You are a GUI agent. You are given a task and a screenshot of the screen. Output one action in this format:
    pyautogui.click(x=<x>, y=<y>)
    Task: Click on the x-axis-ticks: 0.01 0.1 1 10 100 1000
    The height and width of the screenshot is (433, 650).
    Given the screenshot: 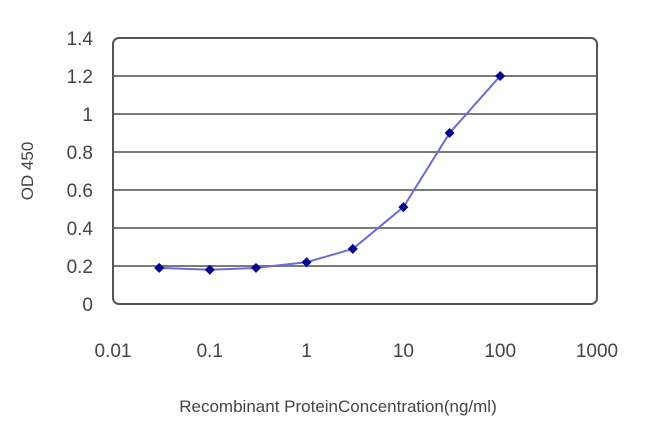 What is the action you would take?
    pyautogui.click(x=357, y=351)
    